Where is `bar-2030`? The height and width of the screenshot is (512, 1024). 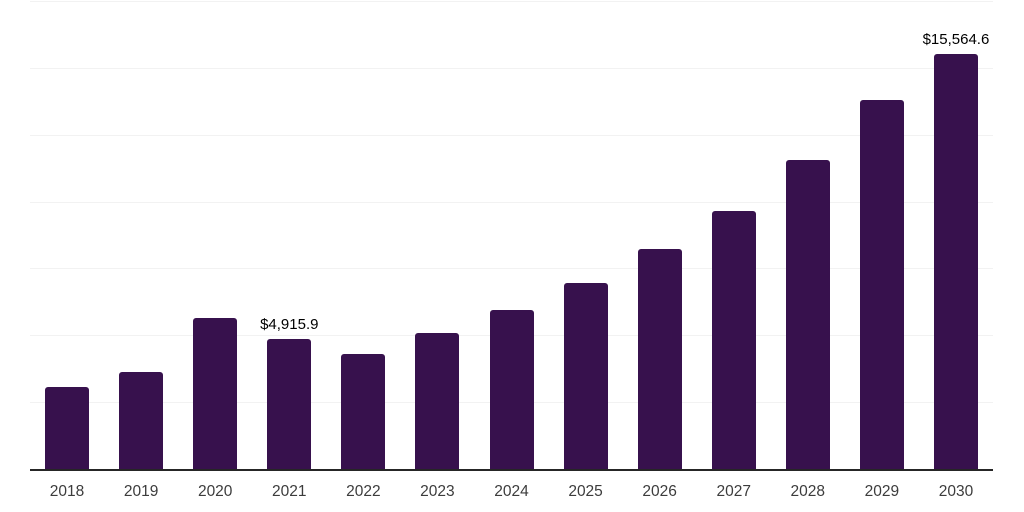
bar-2030 is located at coordinates (955, 261).